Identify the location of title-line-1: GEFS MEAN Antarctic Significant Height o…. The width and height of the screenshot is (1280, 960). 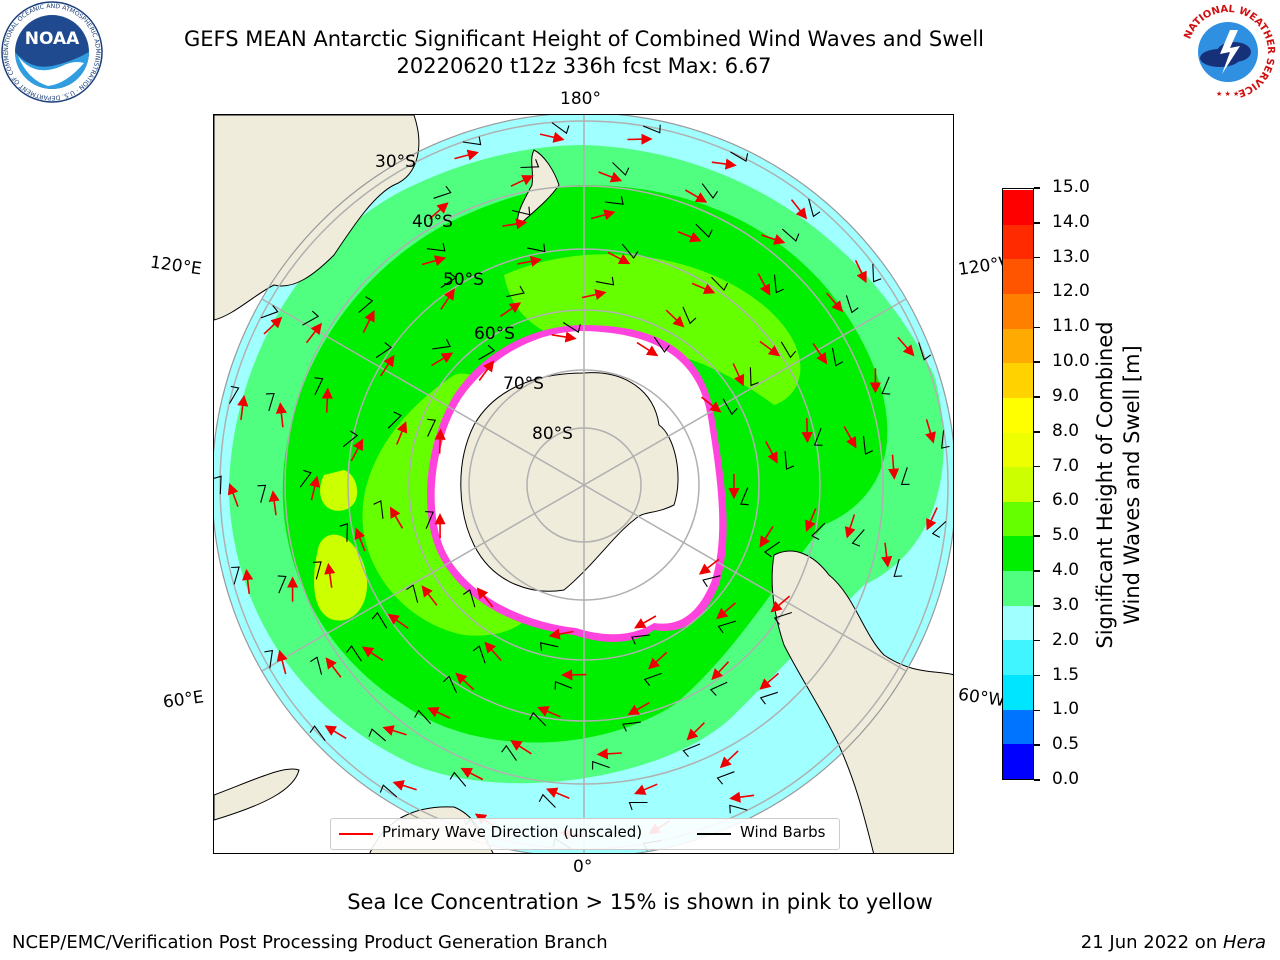
(584, 39).